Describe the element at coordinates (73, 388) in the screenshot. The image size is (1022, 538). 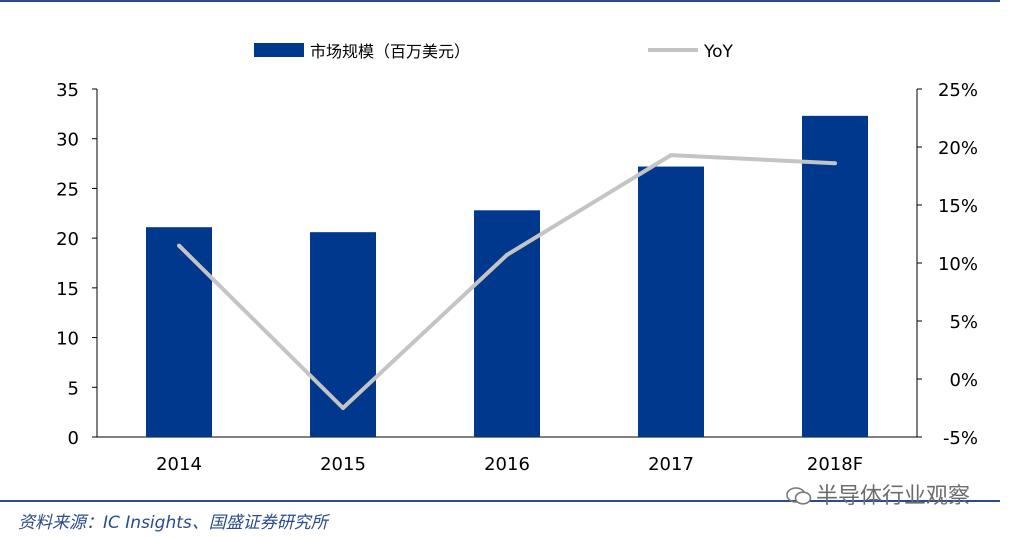
I see `y-left-tick-label: 5` at that location.